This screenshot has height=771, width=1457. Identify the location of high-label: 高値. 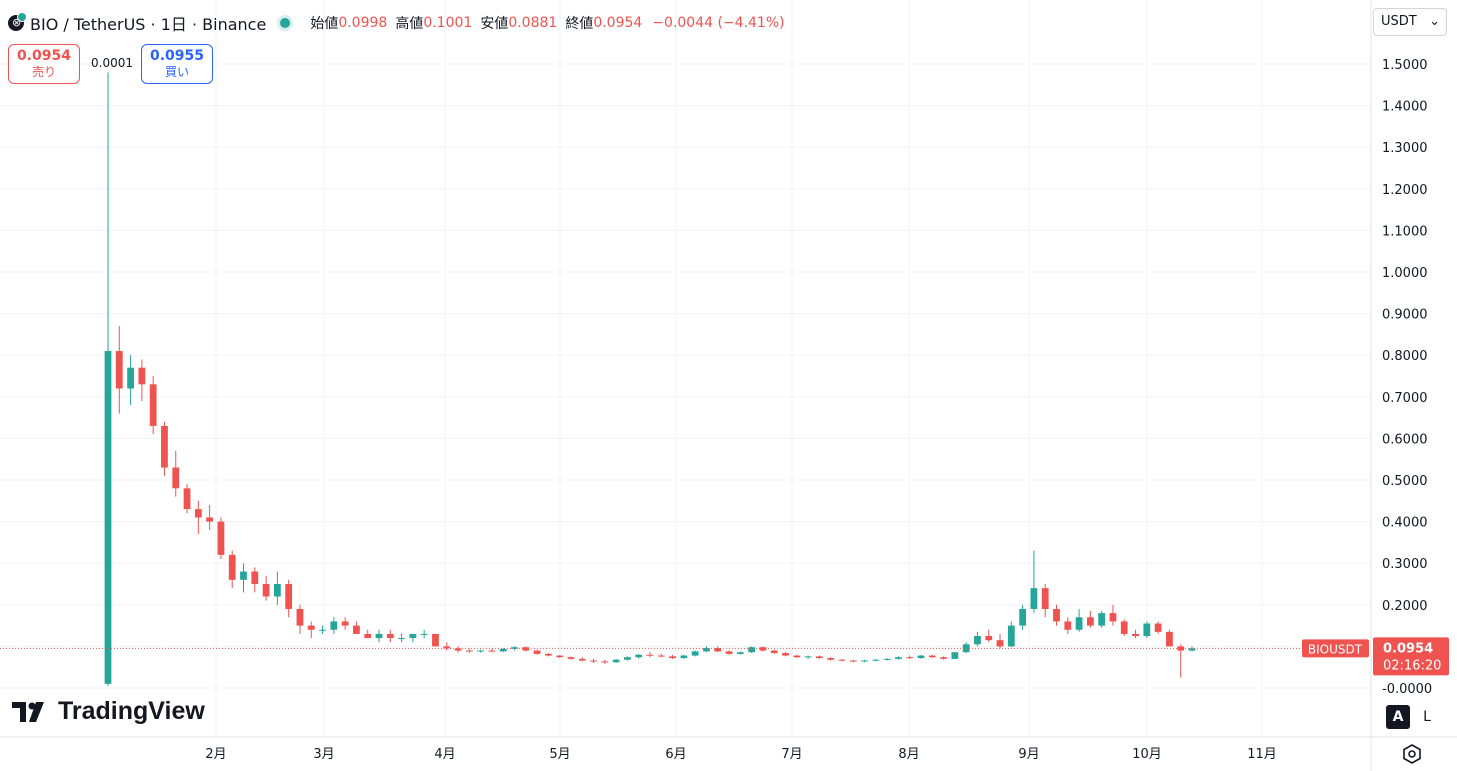
(409, 24).